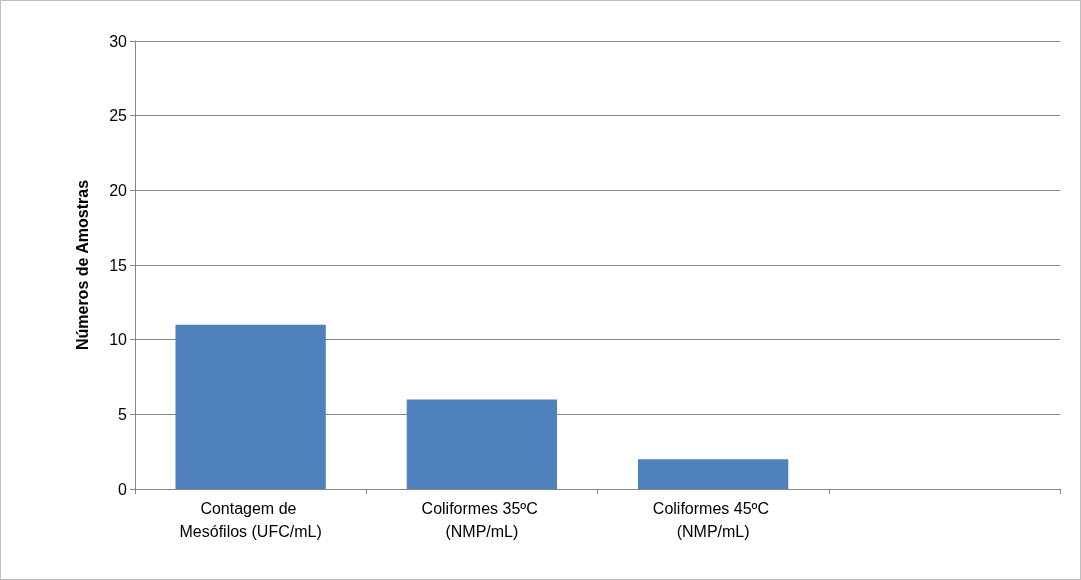 This screenshot has height=580, width=1081. Describe the element at coordinates (118, 116) in the screenshot. I see `y-tick-label: 25` at that location.